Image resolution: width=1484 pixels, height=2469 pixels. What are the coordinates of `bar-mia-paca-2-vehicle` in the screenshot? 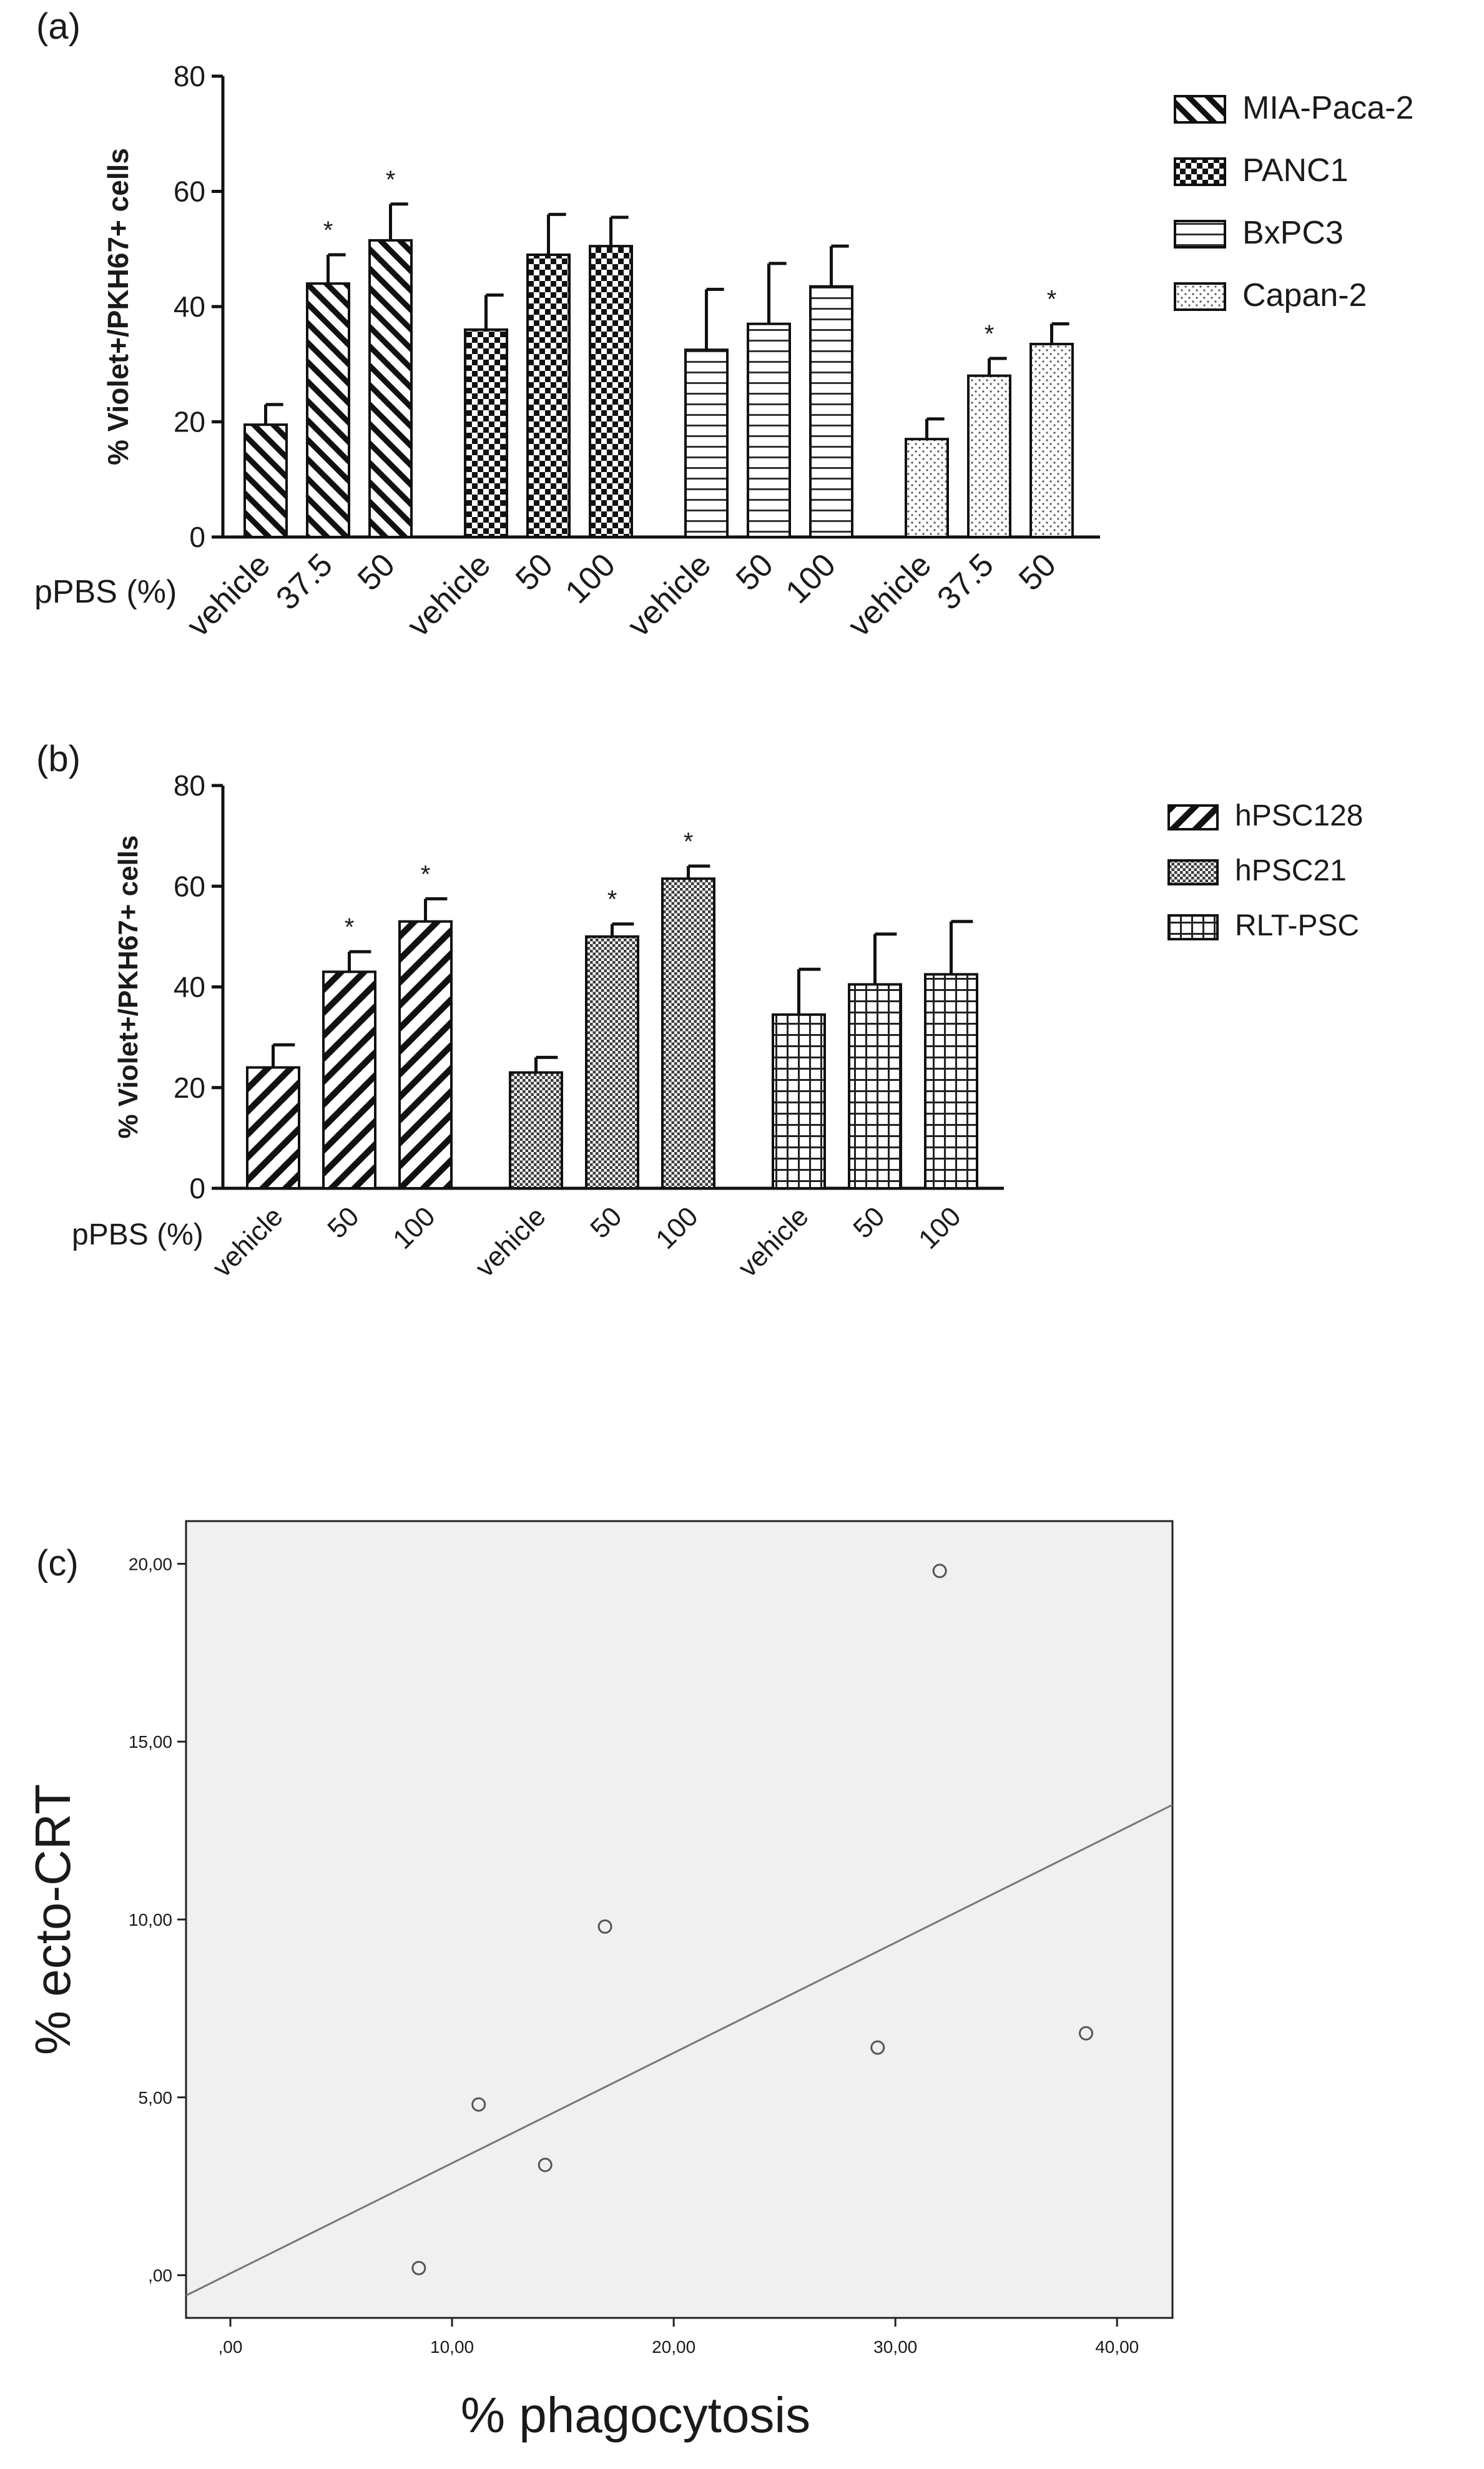 It's located at (265, 480).